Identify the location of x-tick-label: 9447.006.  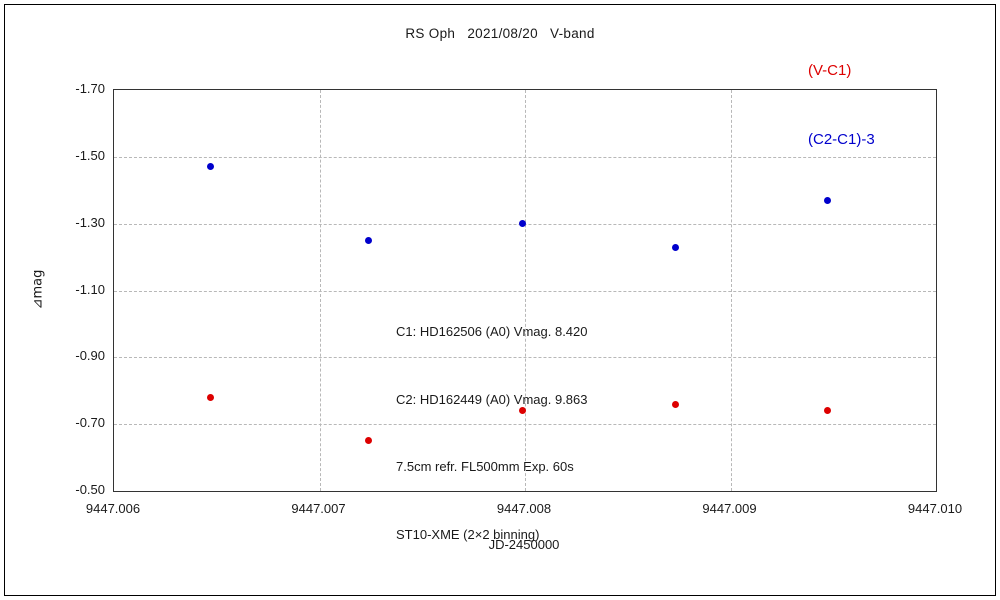
(113, 508).